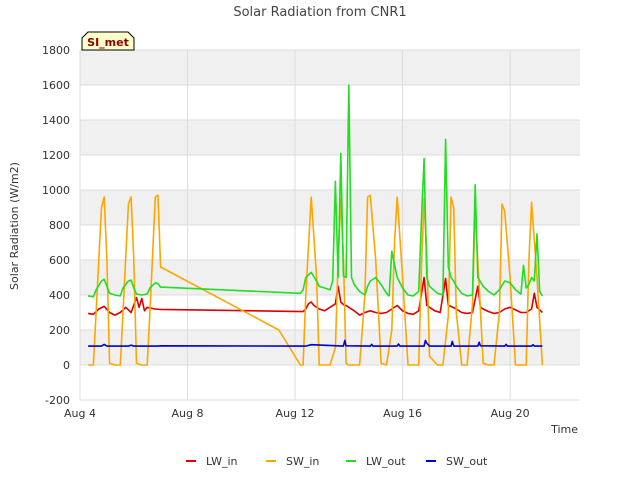  I want to click on station-badge-box, so click(108, 41).